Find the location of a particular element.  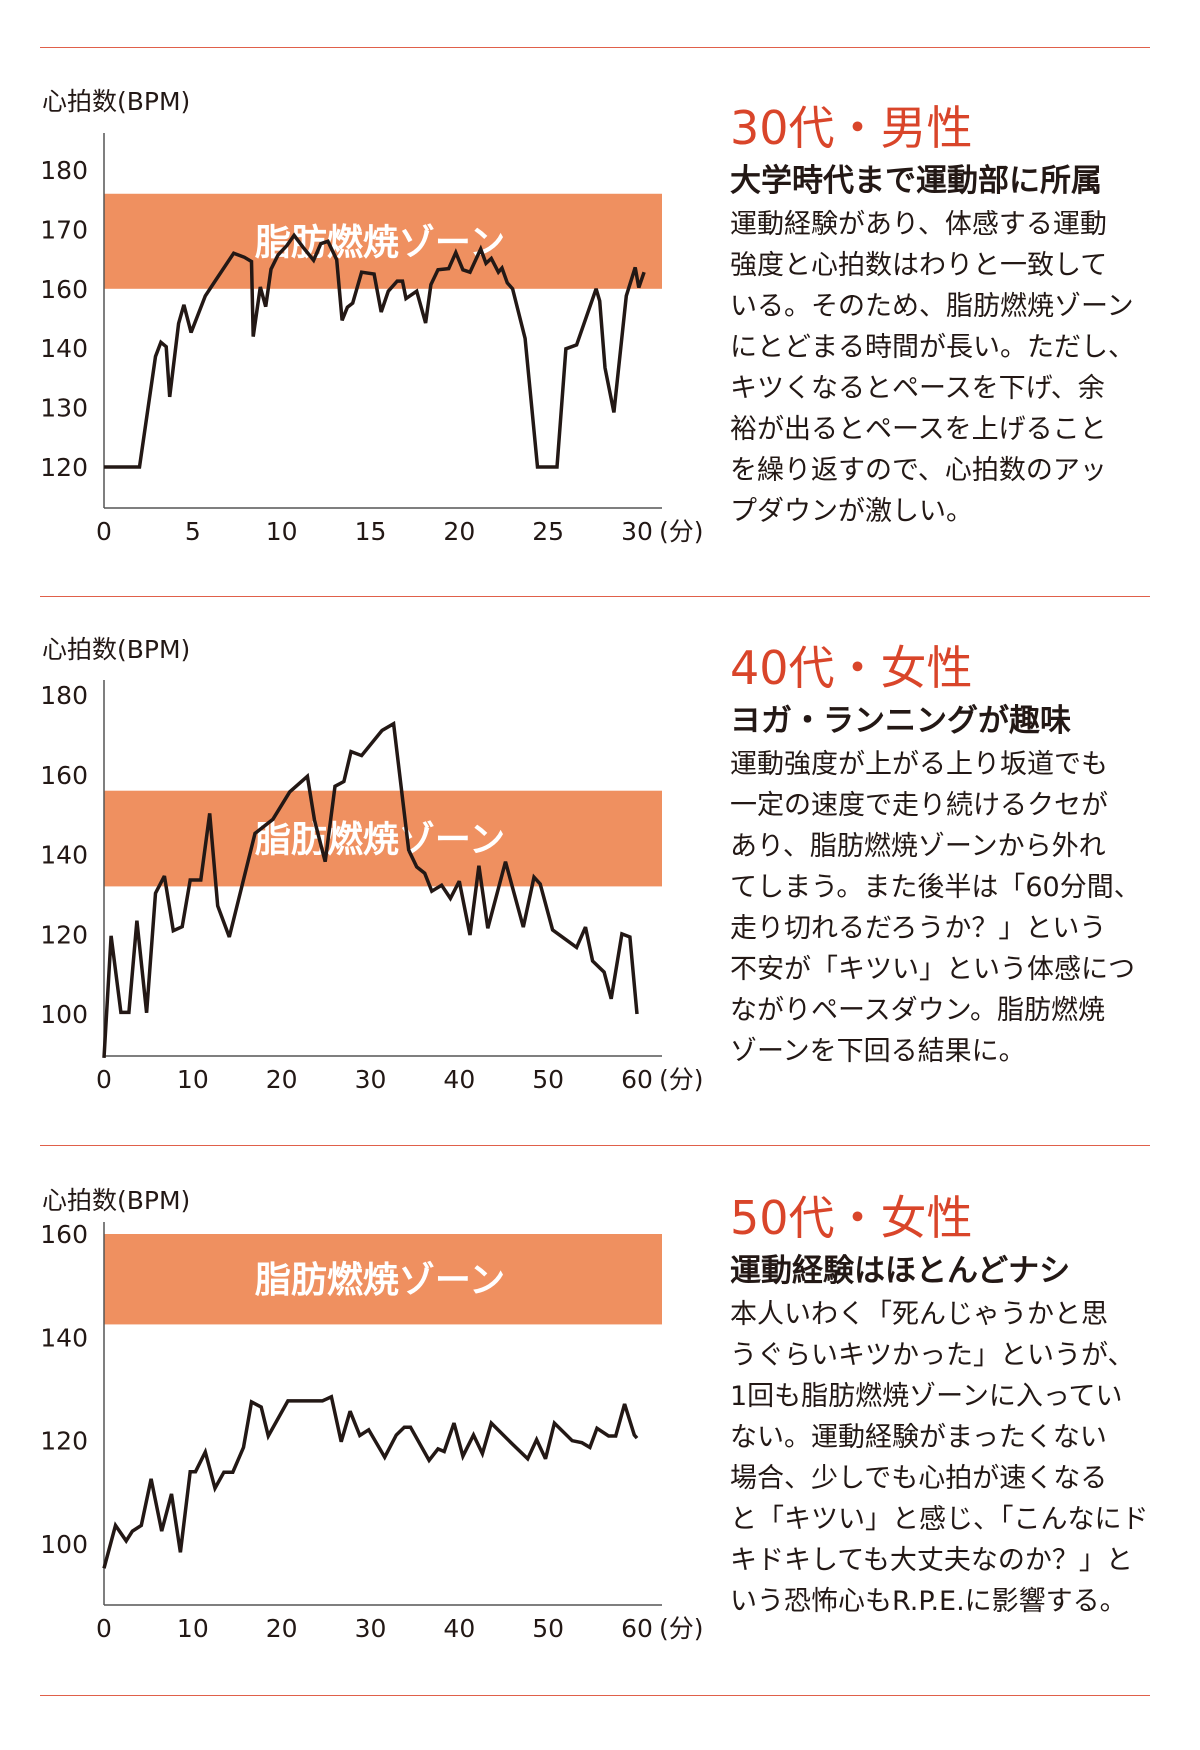

x-tick-label: 25 is located at coordinates (548, 531).